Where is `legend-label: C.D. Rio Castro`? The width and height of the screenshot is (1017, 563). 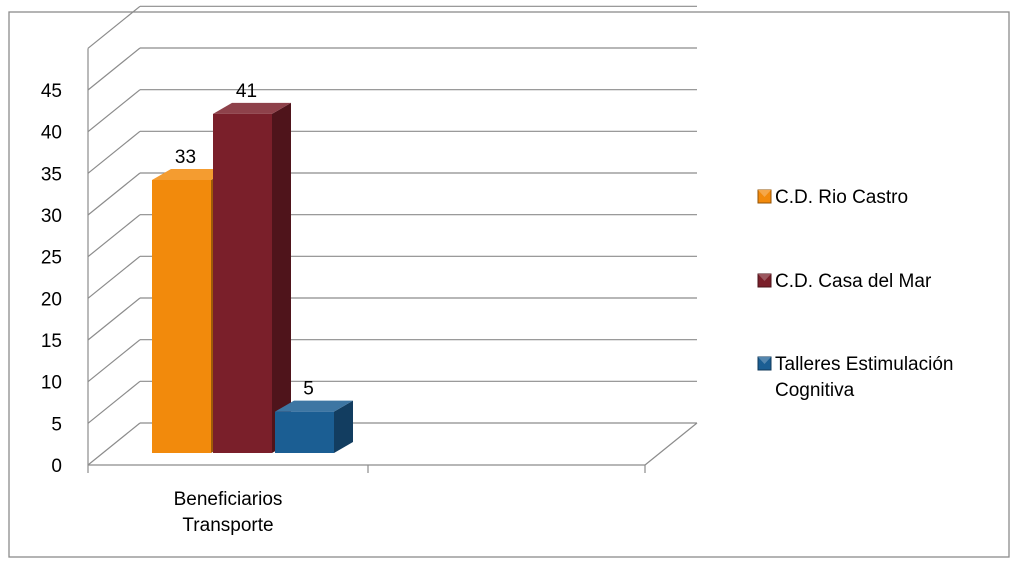 legend-label: C.D. Rio Castro is located at coordinates (841, 197).